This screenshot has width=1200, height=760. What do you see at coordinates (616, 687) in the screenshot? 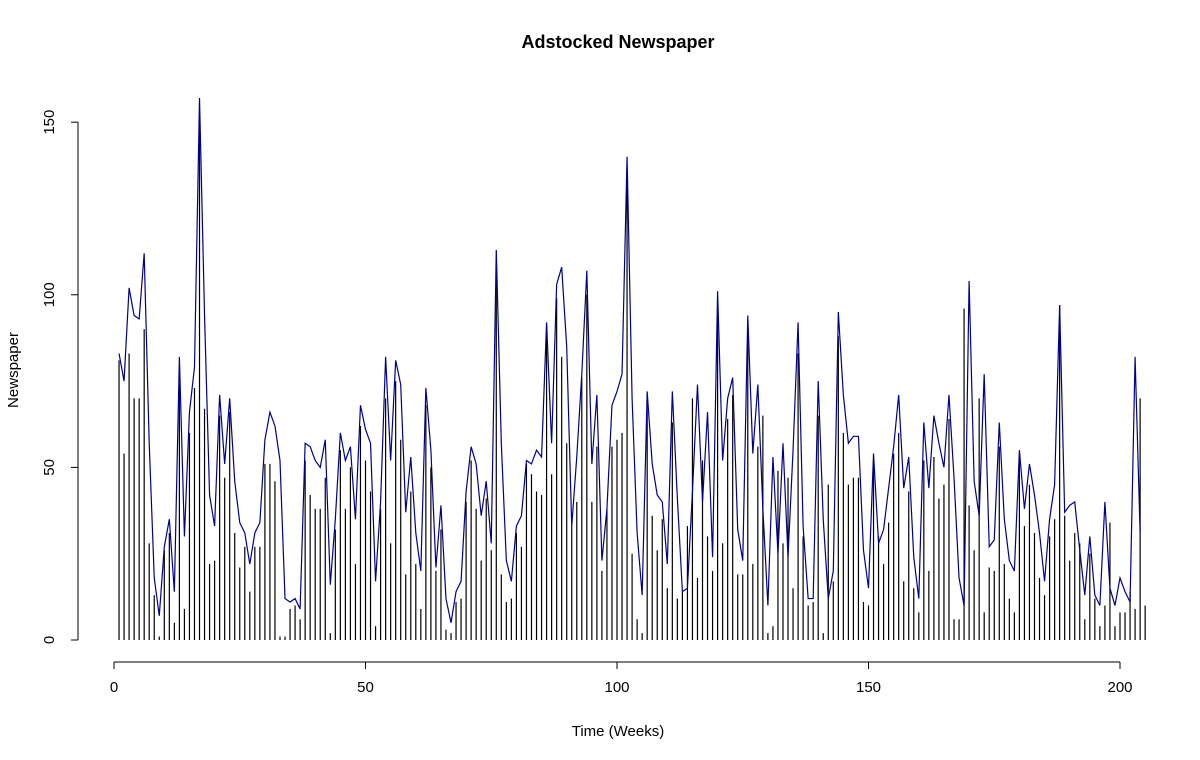
I see `x-tick-label: 100` at bounding box center [616, 687].